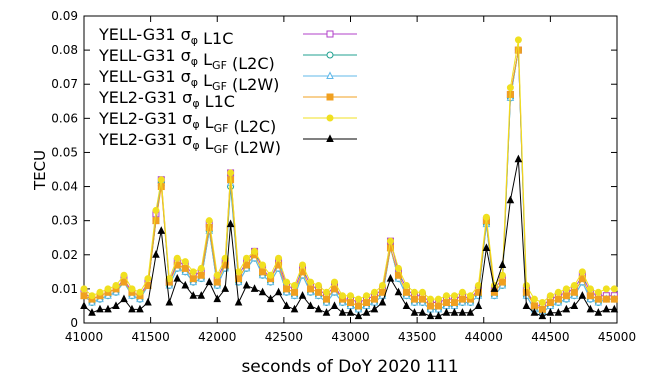 This screenshot has width=649, height=379. Describe the element at coordinates (254, 147) in the screenshot. I see `legend-label-part: (L2W)` at that location.